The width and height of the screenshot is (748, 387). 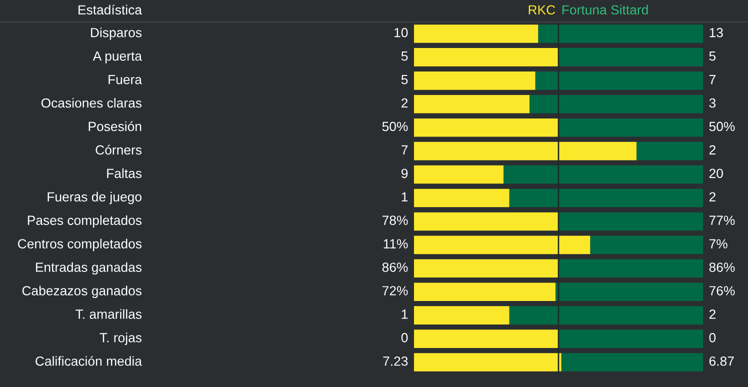 I want to click on text: 76%, so click(x=722, y=291).